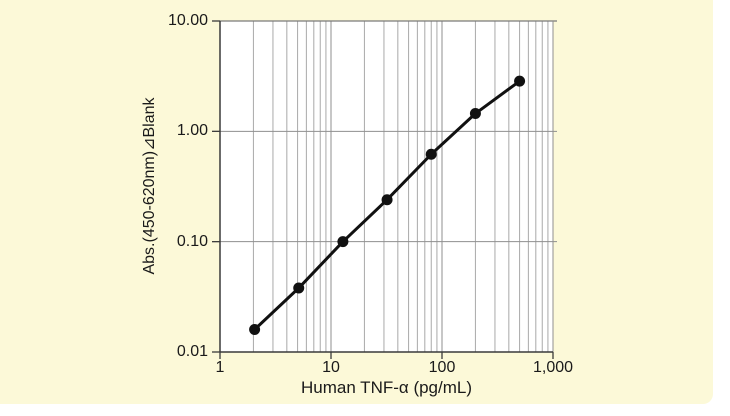 The image size is (730, 416). I want to click on x-axis-title: Human TNF-α (pg/mL), so click(386, 387).